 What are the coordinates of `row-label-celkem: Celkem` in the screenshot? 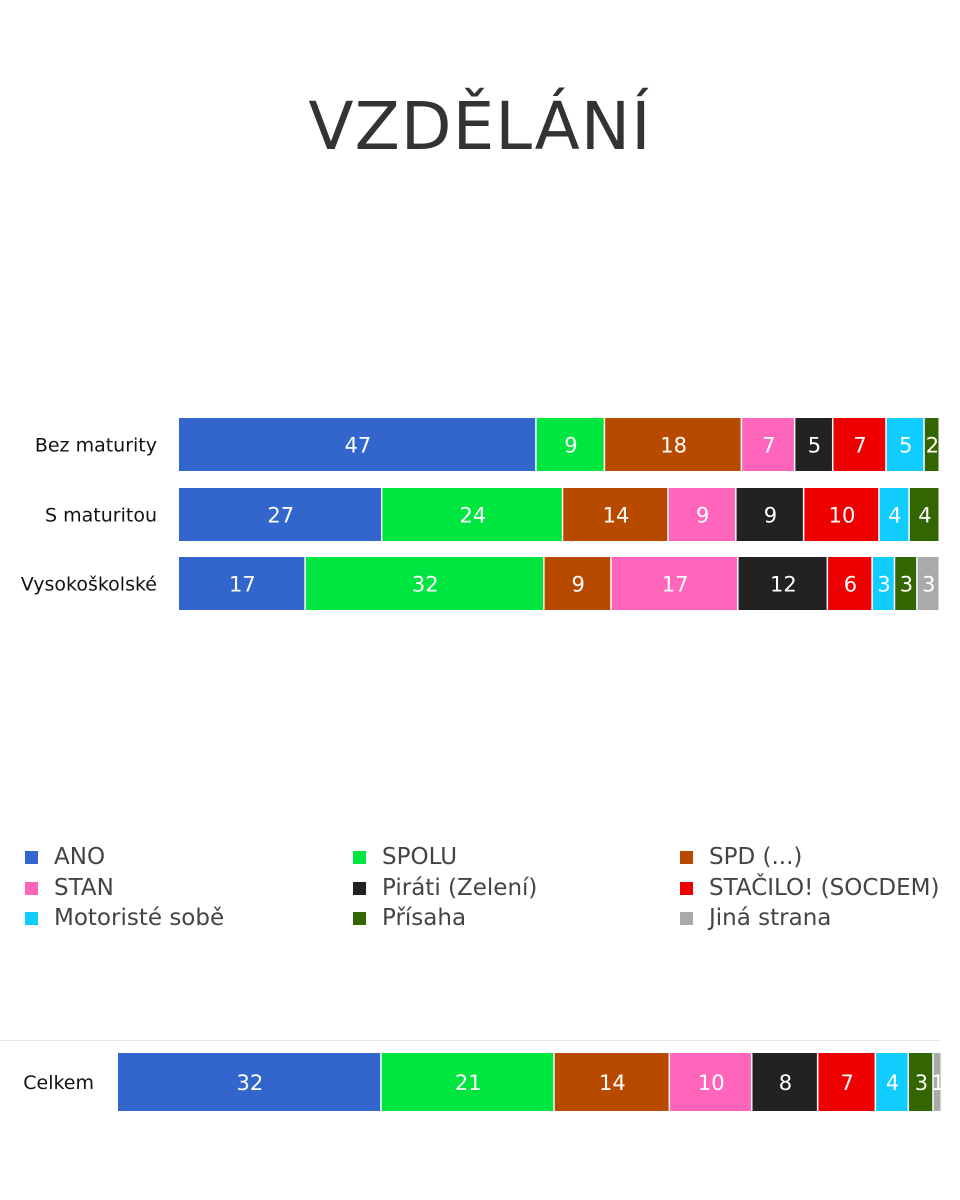 It's located at (58, 1083).